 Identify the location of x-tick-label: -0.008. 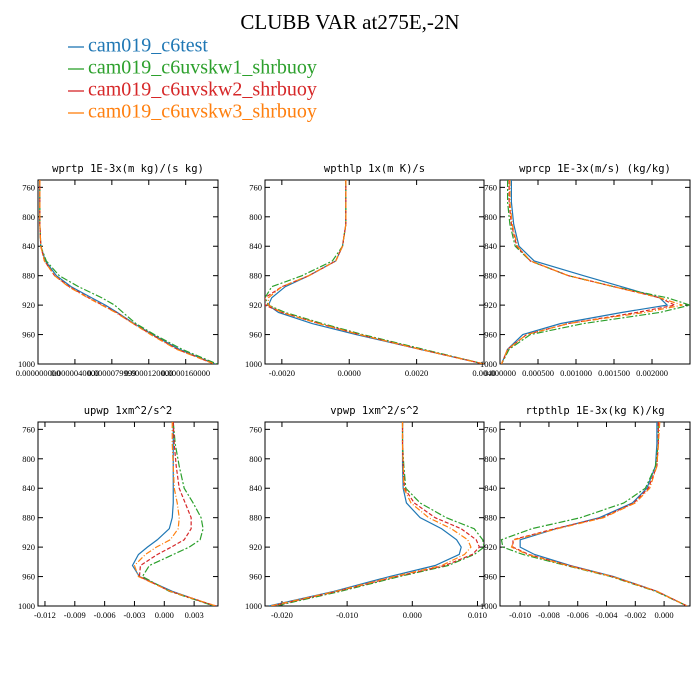
(549, 615).